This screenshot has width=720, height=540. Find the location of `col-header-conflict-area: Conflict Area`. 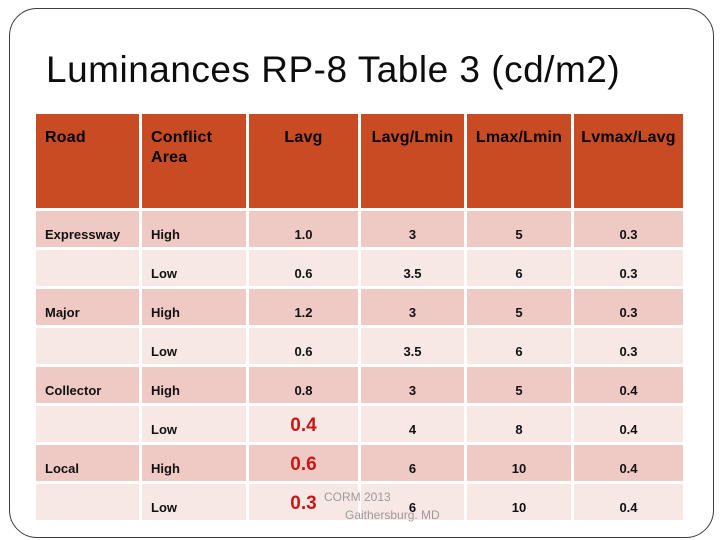

col-header-conflict-area: Conflict Area is located at coordinates (194, 161).